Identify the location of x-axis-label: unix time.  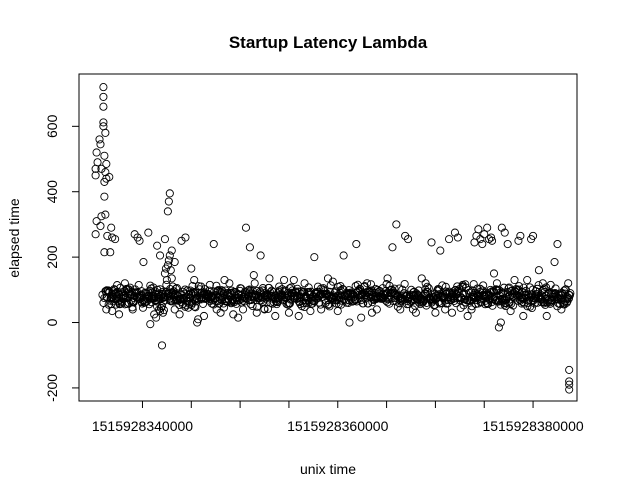
(328, 469).